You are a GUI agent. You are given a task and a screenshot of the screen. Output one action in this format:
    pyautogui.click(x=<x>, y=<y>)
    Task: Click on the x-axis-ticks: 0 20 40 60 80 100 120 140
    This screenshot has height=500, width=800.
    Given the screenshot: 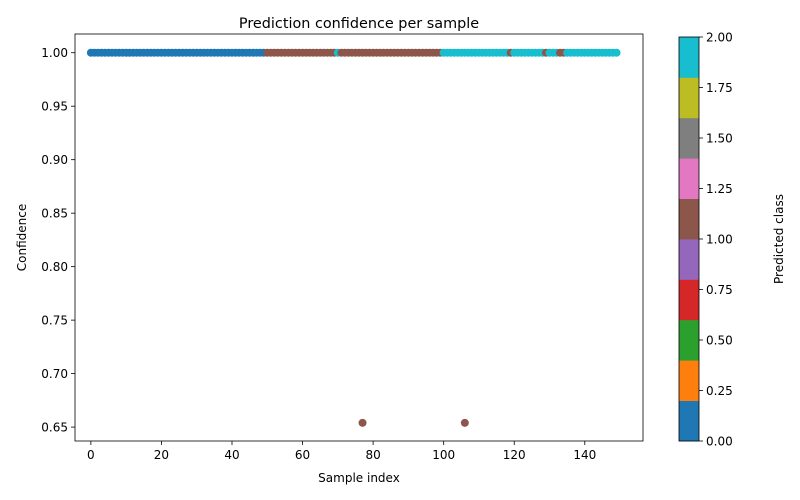 What is the action you would take?
    pyautogui.click(x=341, y=451)
    